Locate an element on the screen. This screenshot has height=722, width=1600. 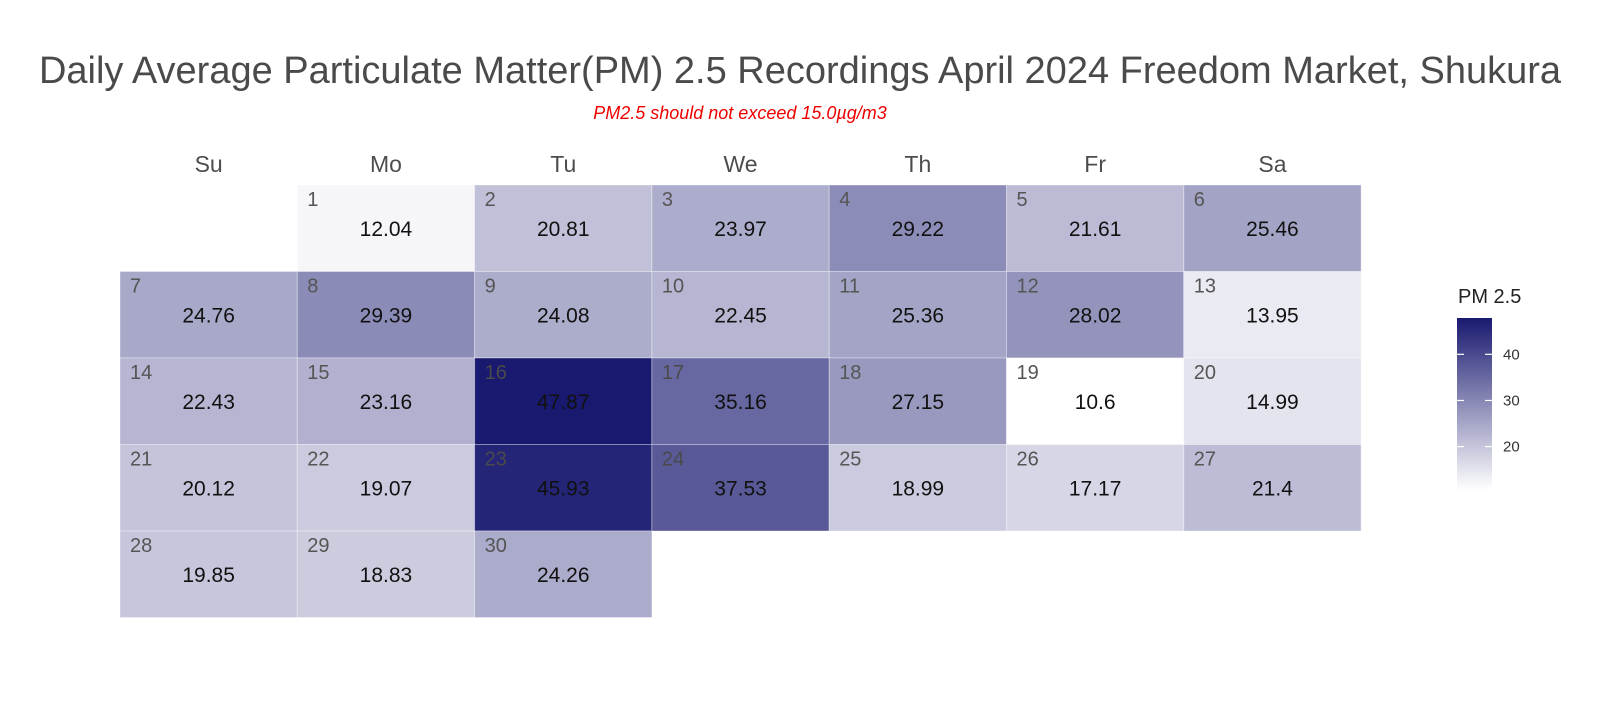
legend-colorbar is located at coordinates (1474, 404).